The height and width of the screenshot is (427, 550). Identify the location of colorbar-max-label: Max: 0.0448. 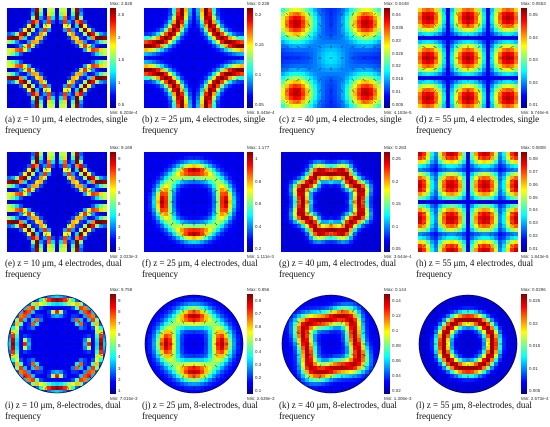
(396, 3).